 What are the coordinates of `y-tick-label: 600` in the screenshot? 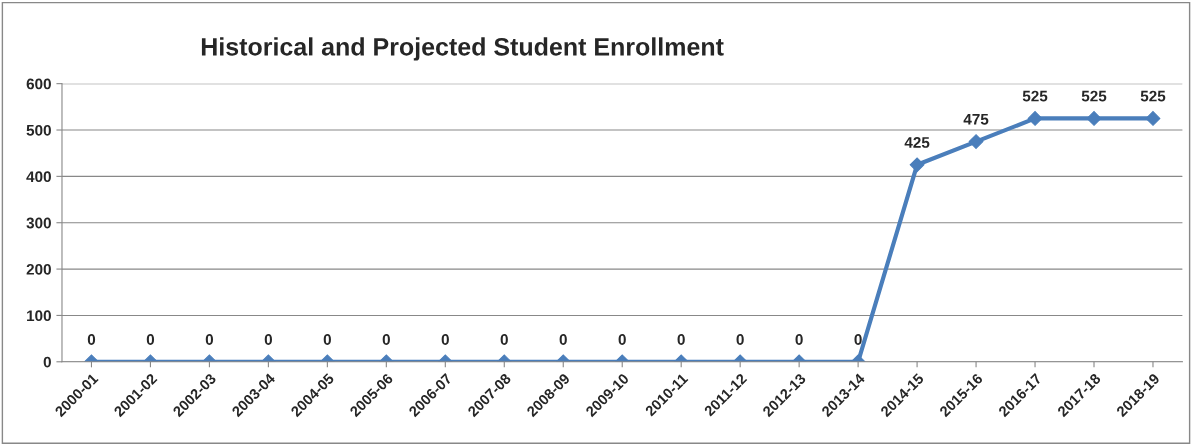 It's located at (38, 84).